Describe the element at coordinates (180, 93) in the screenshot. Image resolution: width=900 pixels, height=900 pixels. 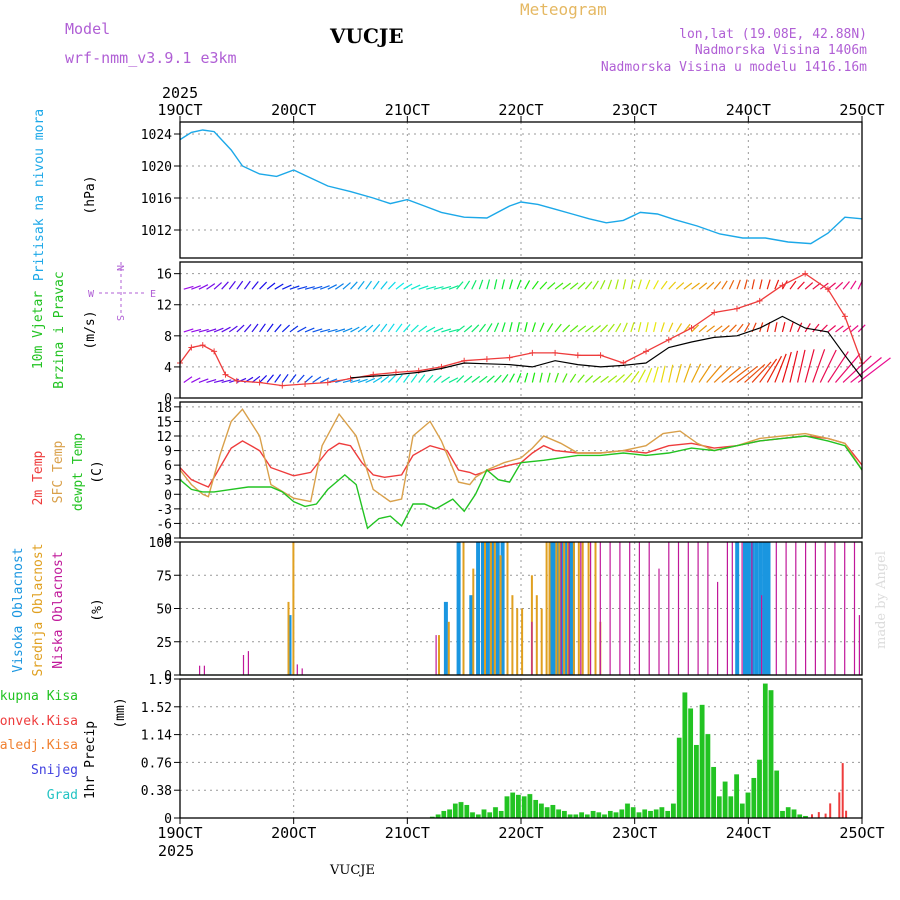
I see `top-year-label: 2025` at that location.